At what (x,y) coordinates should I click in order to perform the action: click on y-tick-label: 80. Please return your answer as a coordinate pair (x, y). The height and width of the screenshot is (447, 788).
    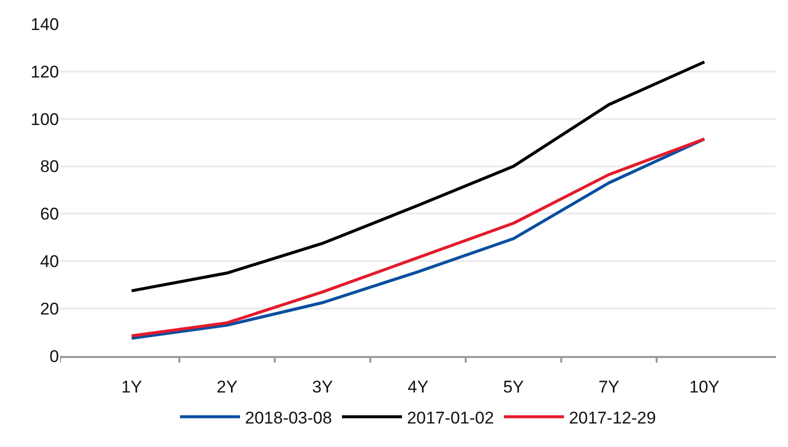
    Looking at the image, I should click on (49, 166).